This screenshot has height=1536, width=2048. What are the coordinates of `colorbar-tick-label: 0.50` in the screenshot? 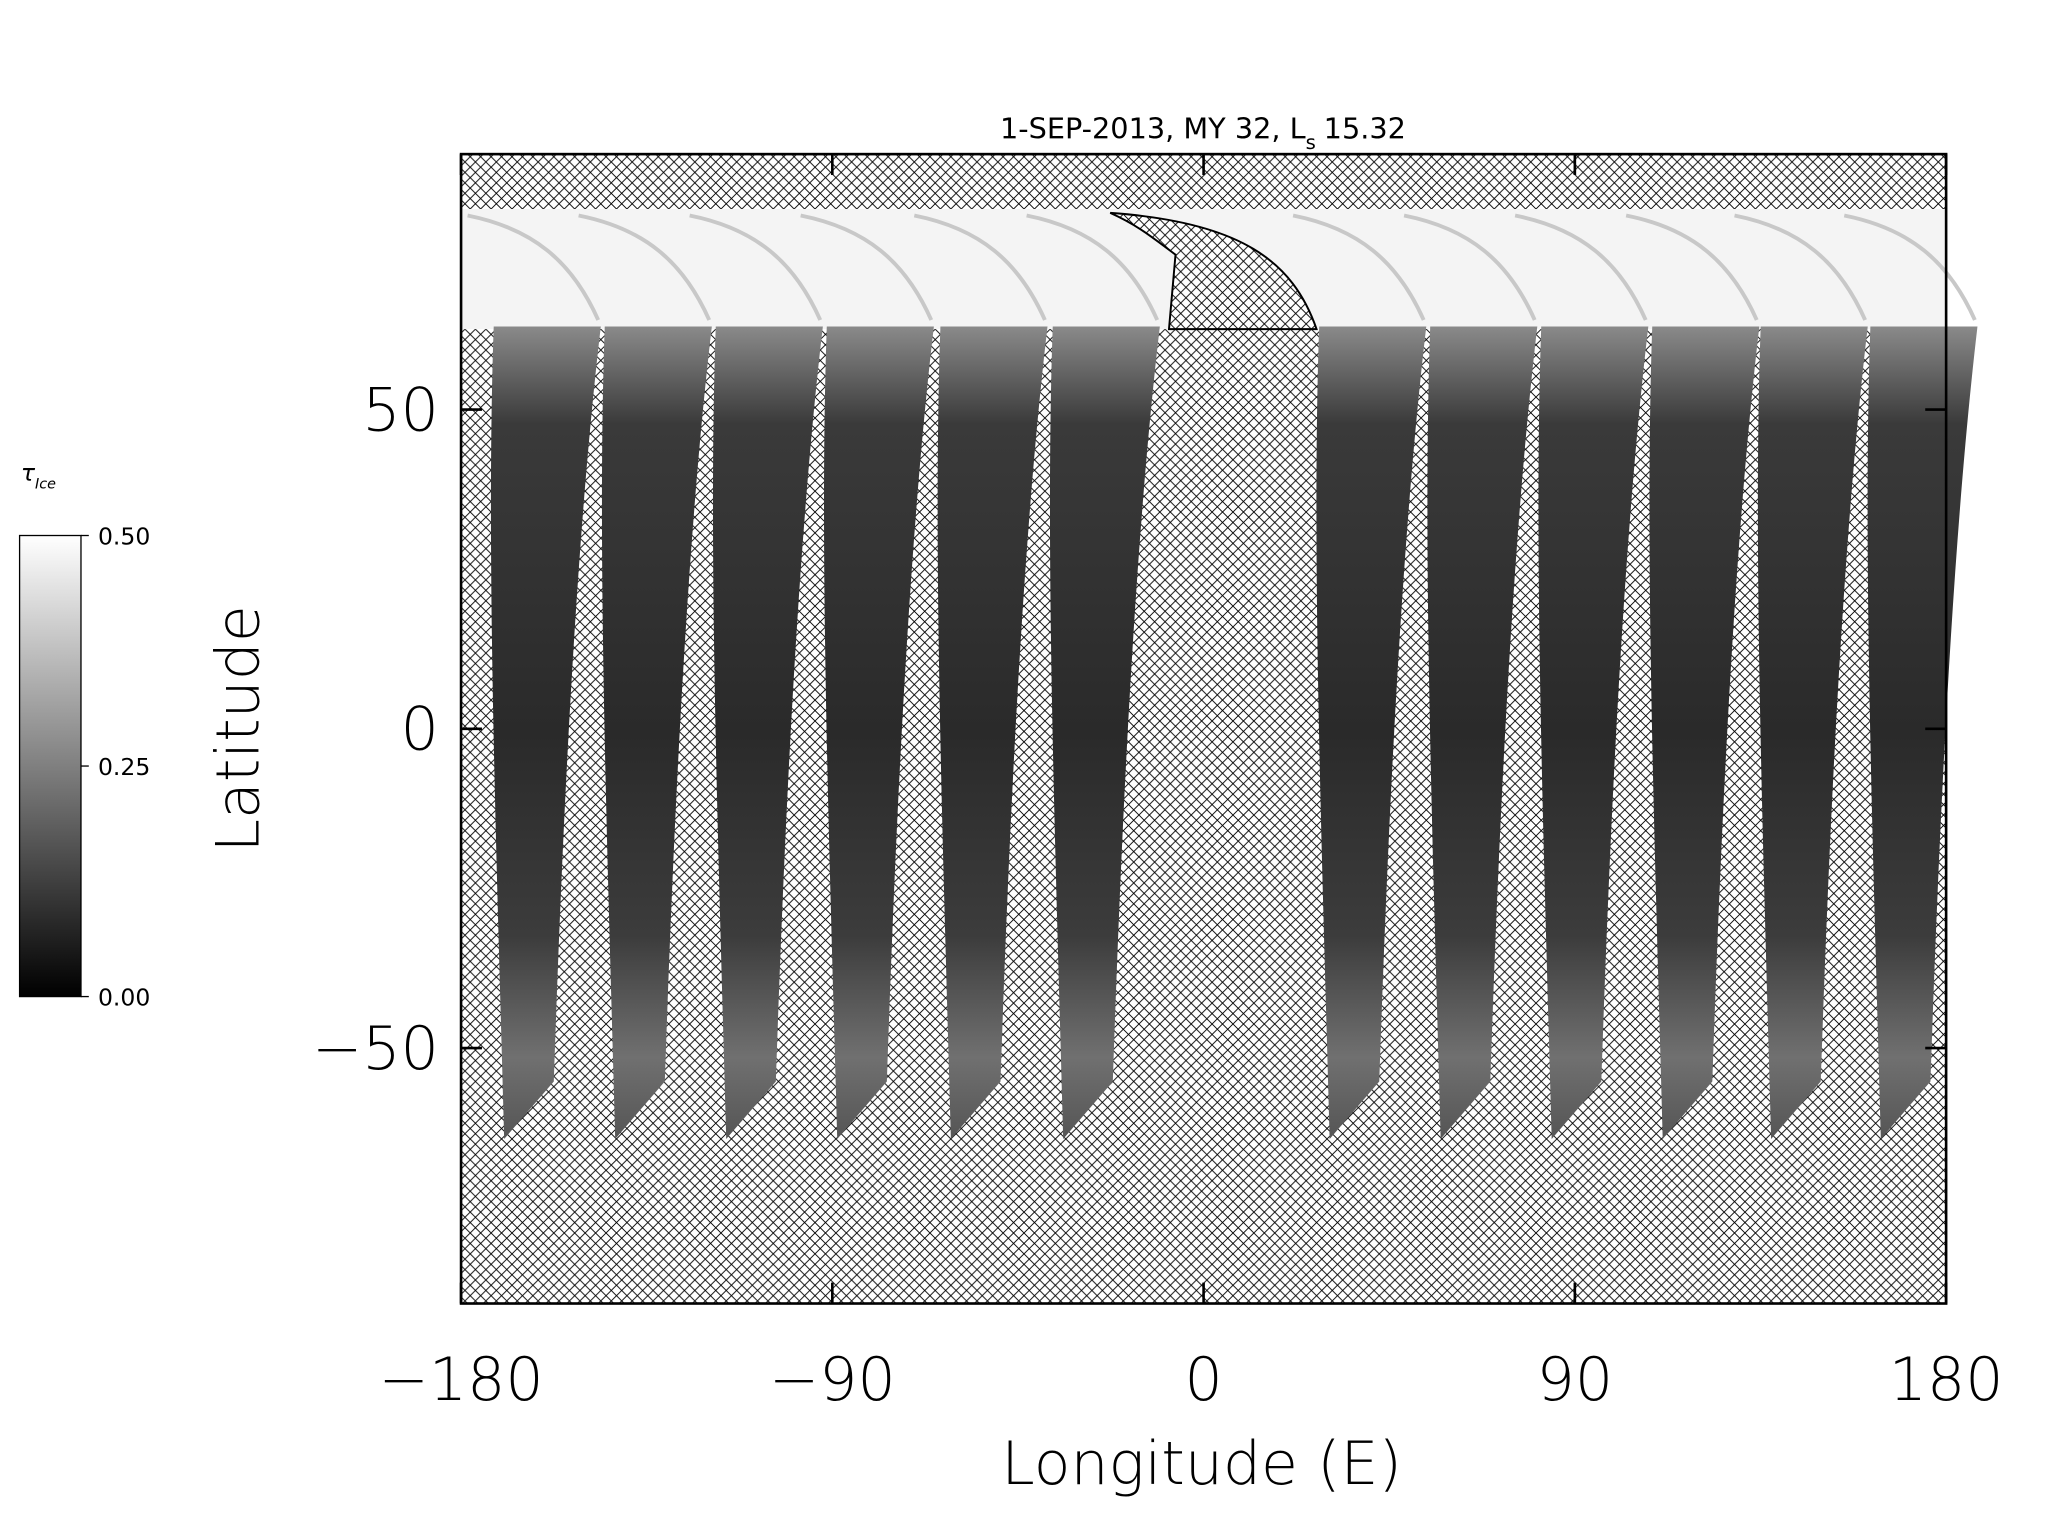 It's located at (124, 537).